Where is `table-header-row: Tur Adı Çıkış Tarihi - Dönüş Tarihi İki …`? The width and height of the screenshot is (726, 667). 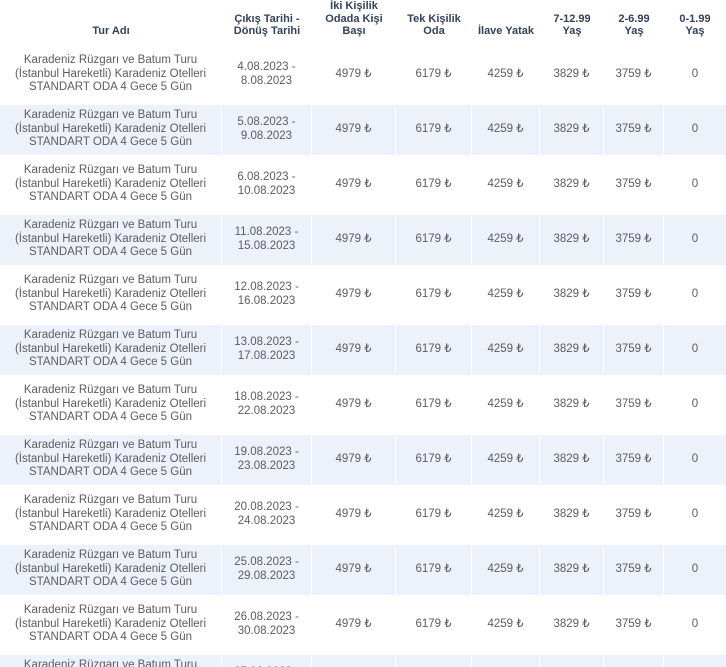
table-header-row: Tur Adı Çıkış Tarihi - Dönüş Tarihi İki … is located at coordinates (363, 22).